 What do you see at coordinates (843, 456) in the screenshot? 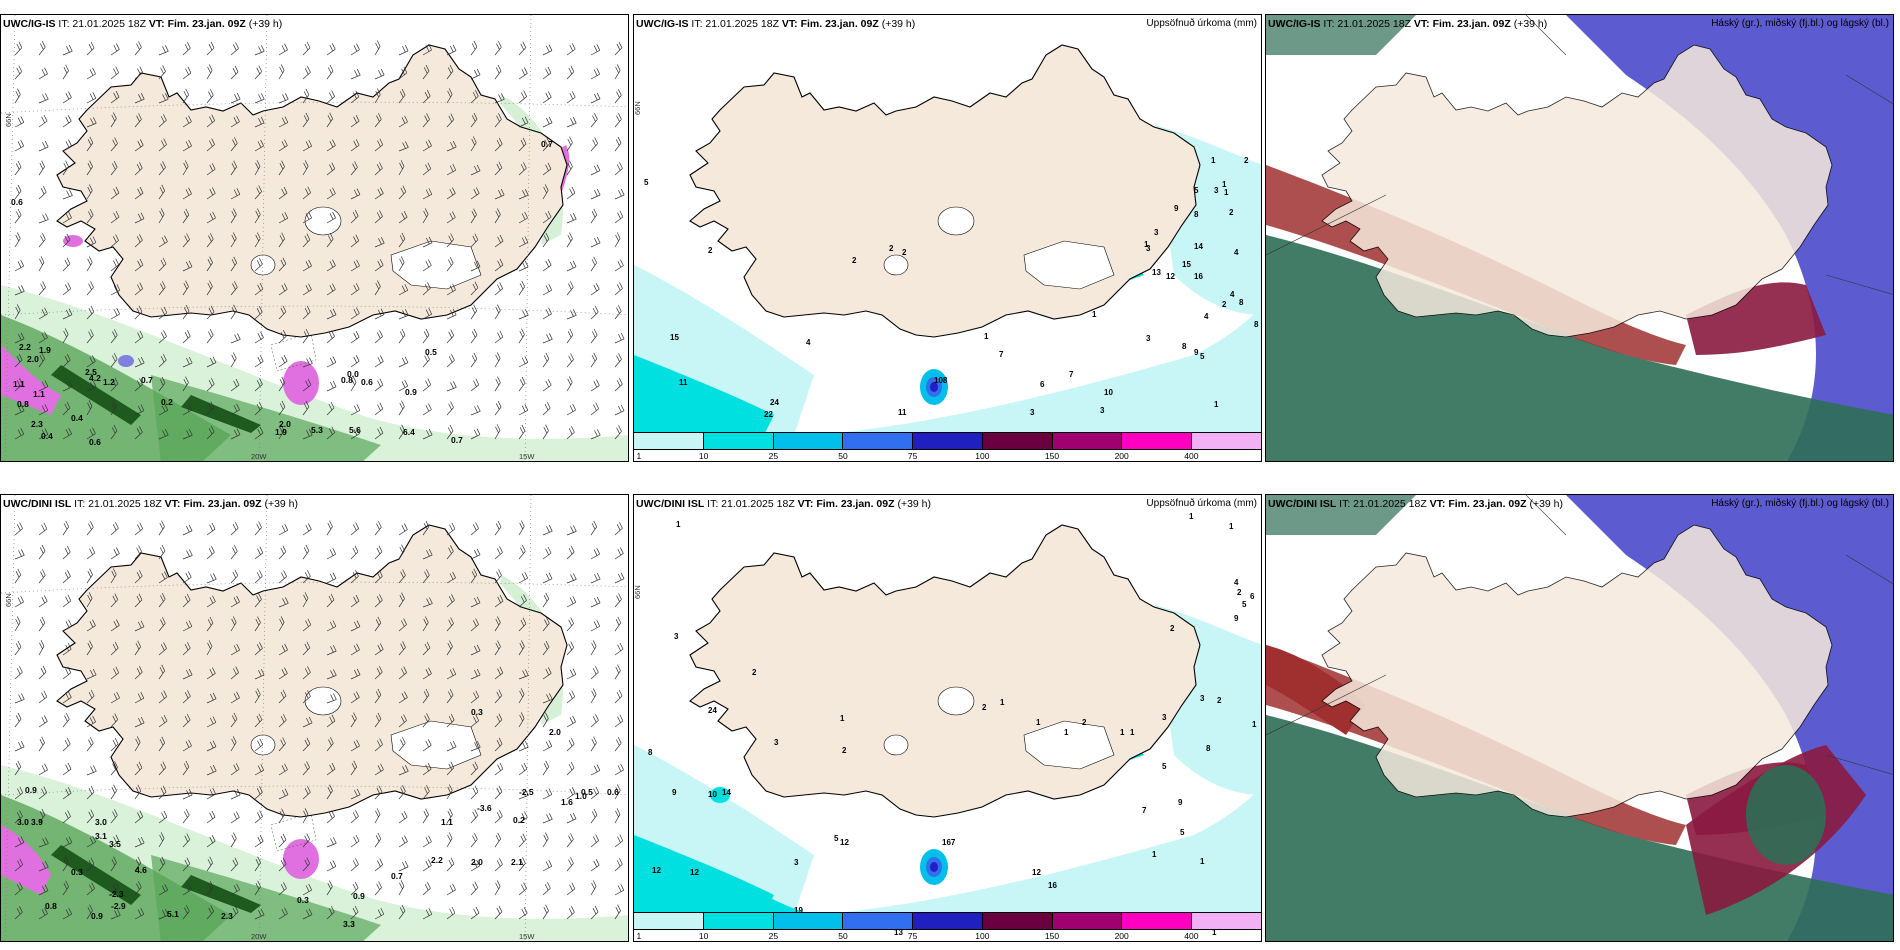
I see `colorbar-tick-label: 50` at bounding box center [843, 456].